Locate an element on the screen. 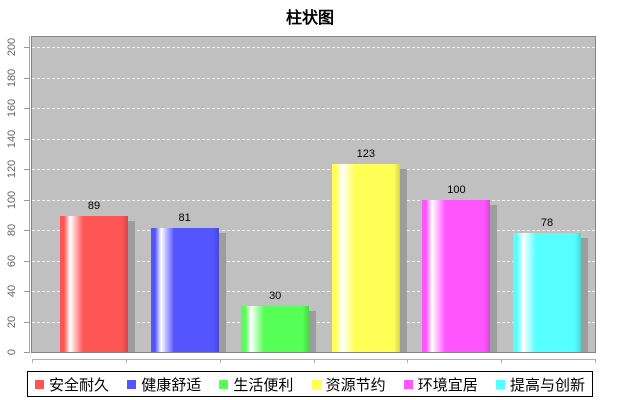 Image resolution: width=620 pixels, height=400 pixels. y-tick-label: 160 is located at coordinates (12, 108).